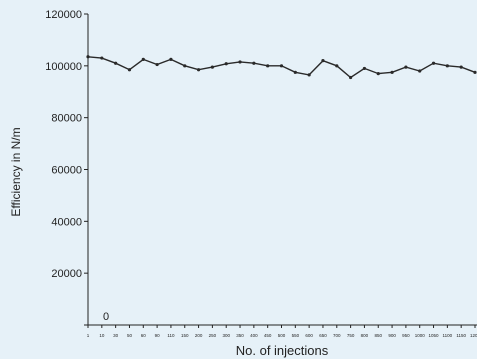 The image size is (477, 359). Describe the element at coordinates (116, 335) in the screenshot. I see `x-tick-label: 30` at that location.